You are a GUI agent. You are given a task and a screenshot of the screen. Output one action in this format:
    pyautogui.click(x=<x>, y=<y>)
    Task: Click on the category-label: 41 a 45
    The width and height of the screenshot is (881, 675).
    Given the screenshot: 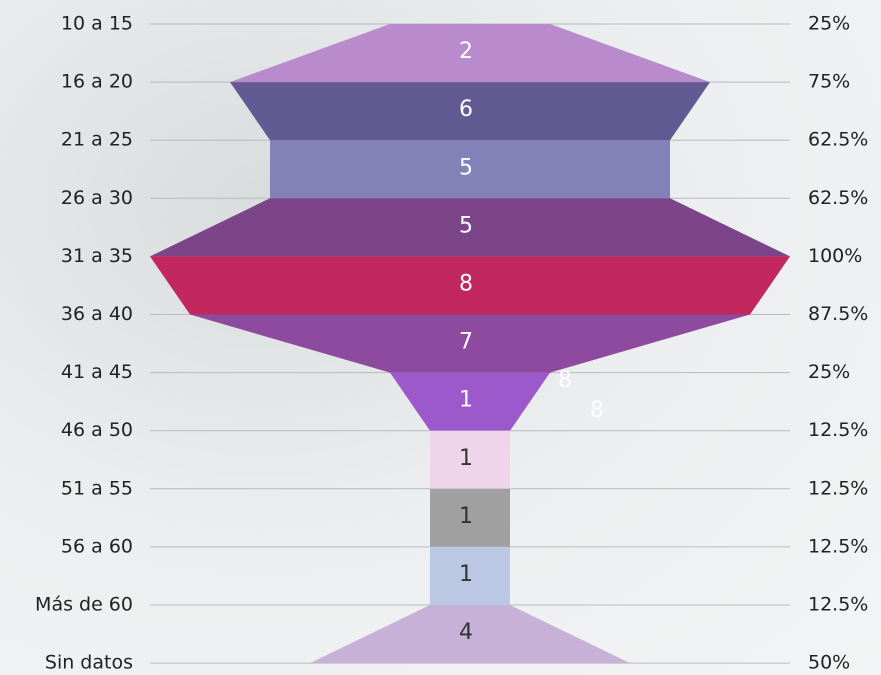 What is the action you would take?
    pyautogui.click(x=97, y=372)
    